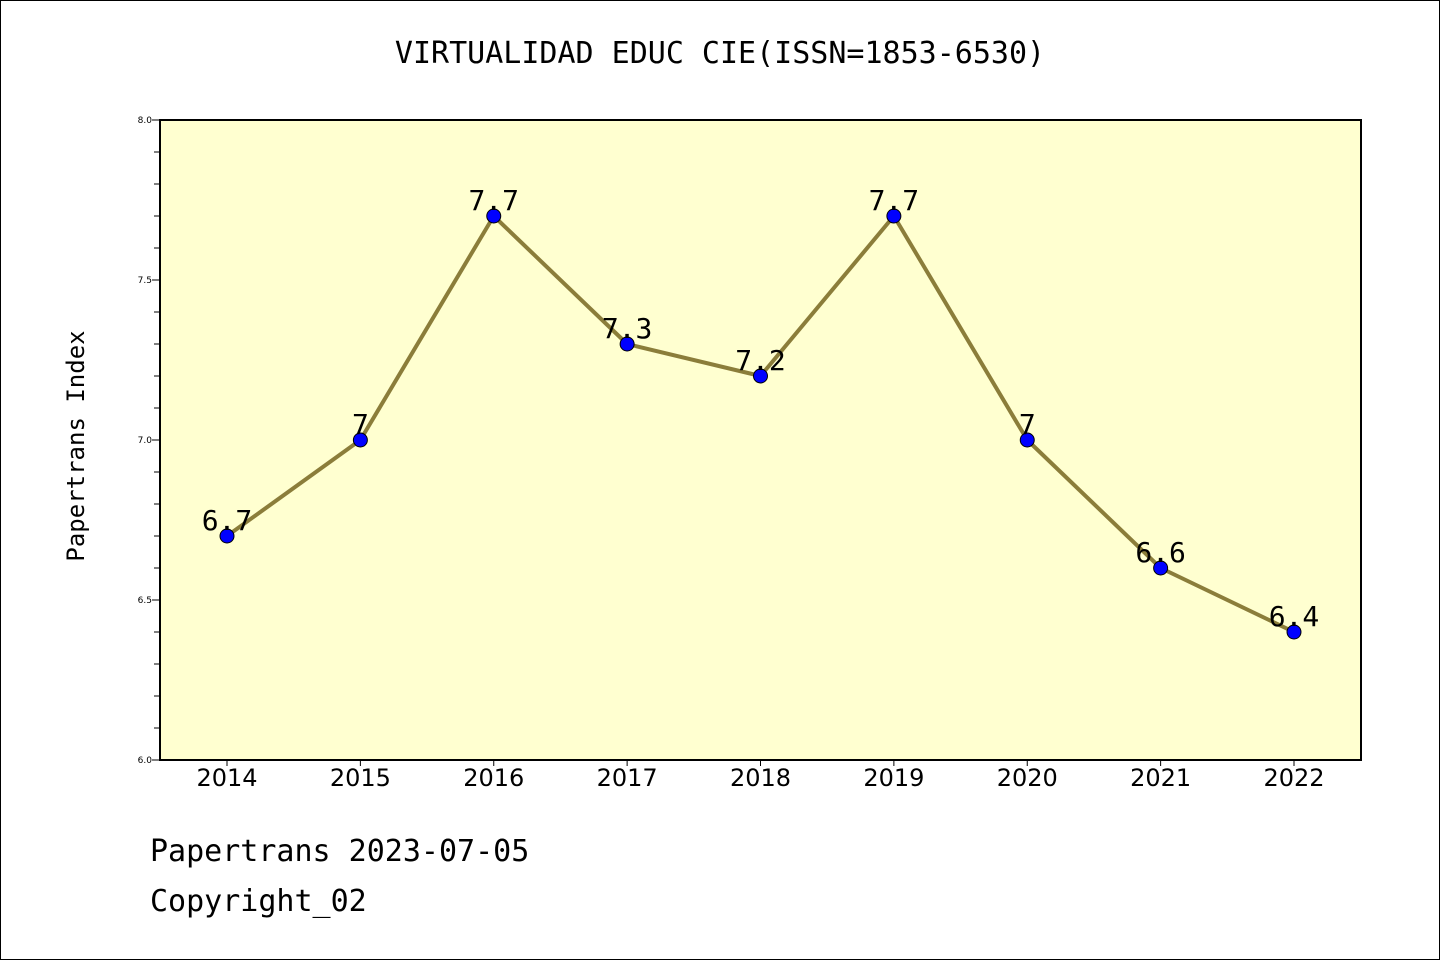 This screenshot has width=1440, height=960. Describe the element at coordinates (1027, 778) in the screenshot. I see `x-tick-label: 2020` at that location.